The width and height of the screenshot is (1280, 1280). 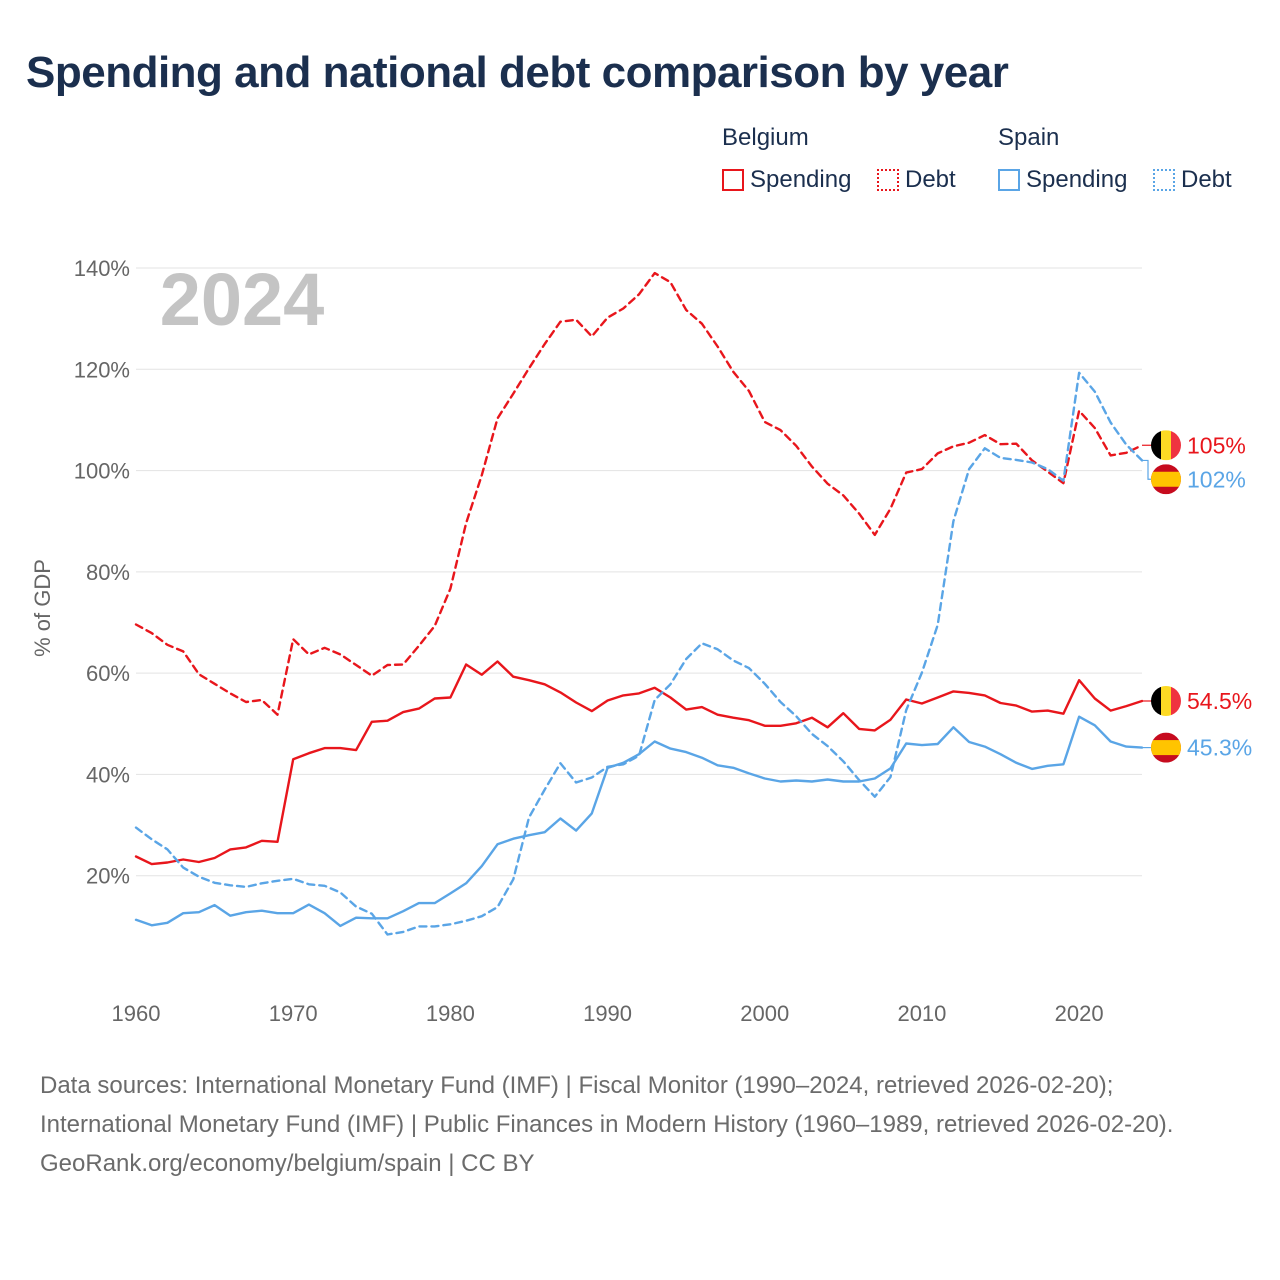 I want to click on end-label-belgium-spending: 54.5%, so click(x=1219, y=701).